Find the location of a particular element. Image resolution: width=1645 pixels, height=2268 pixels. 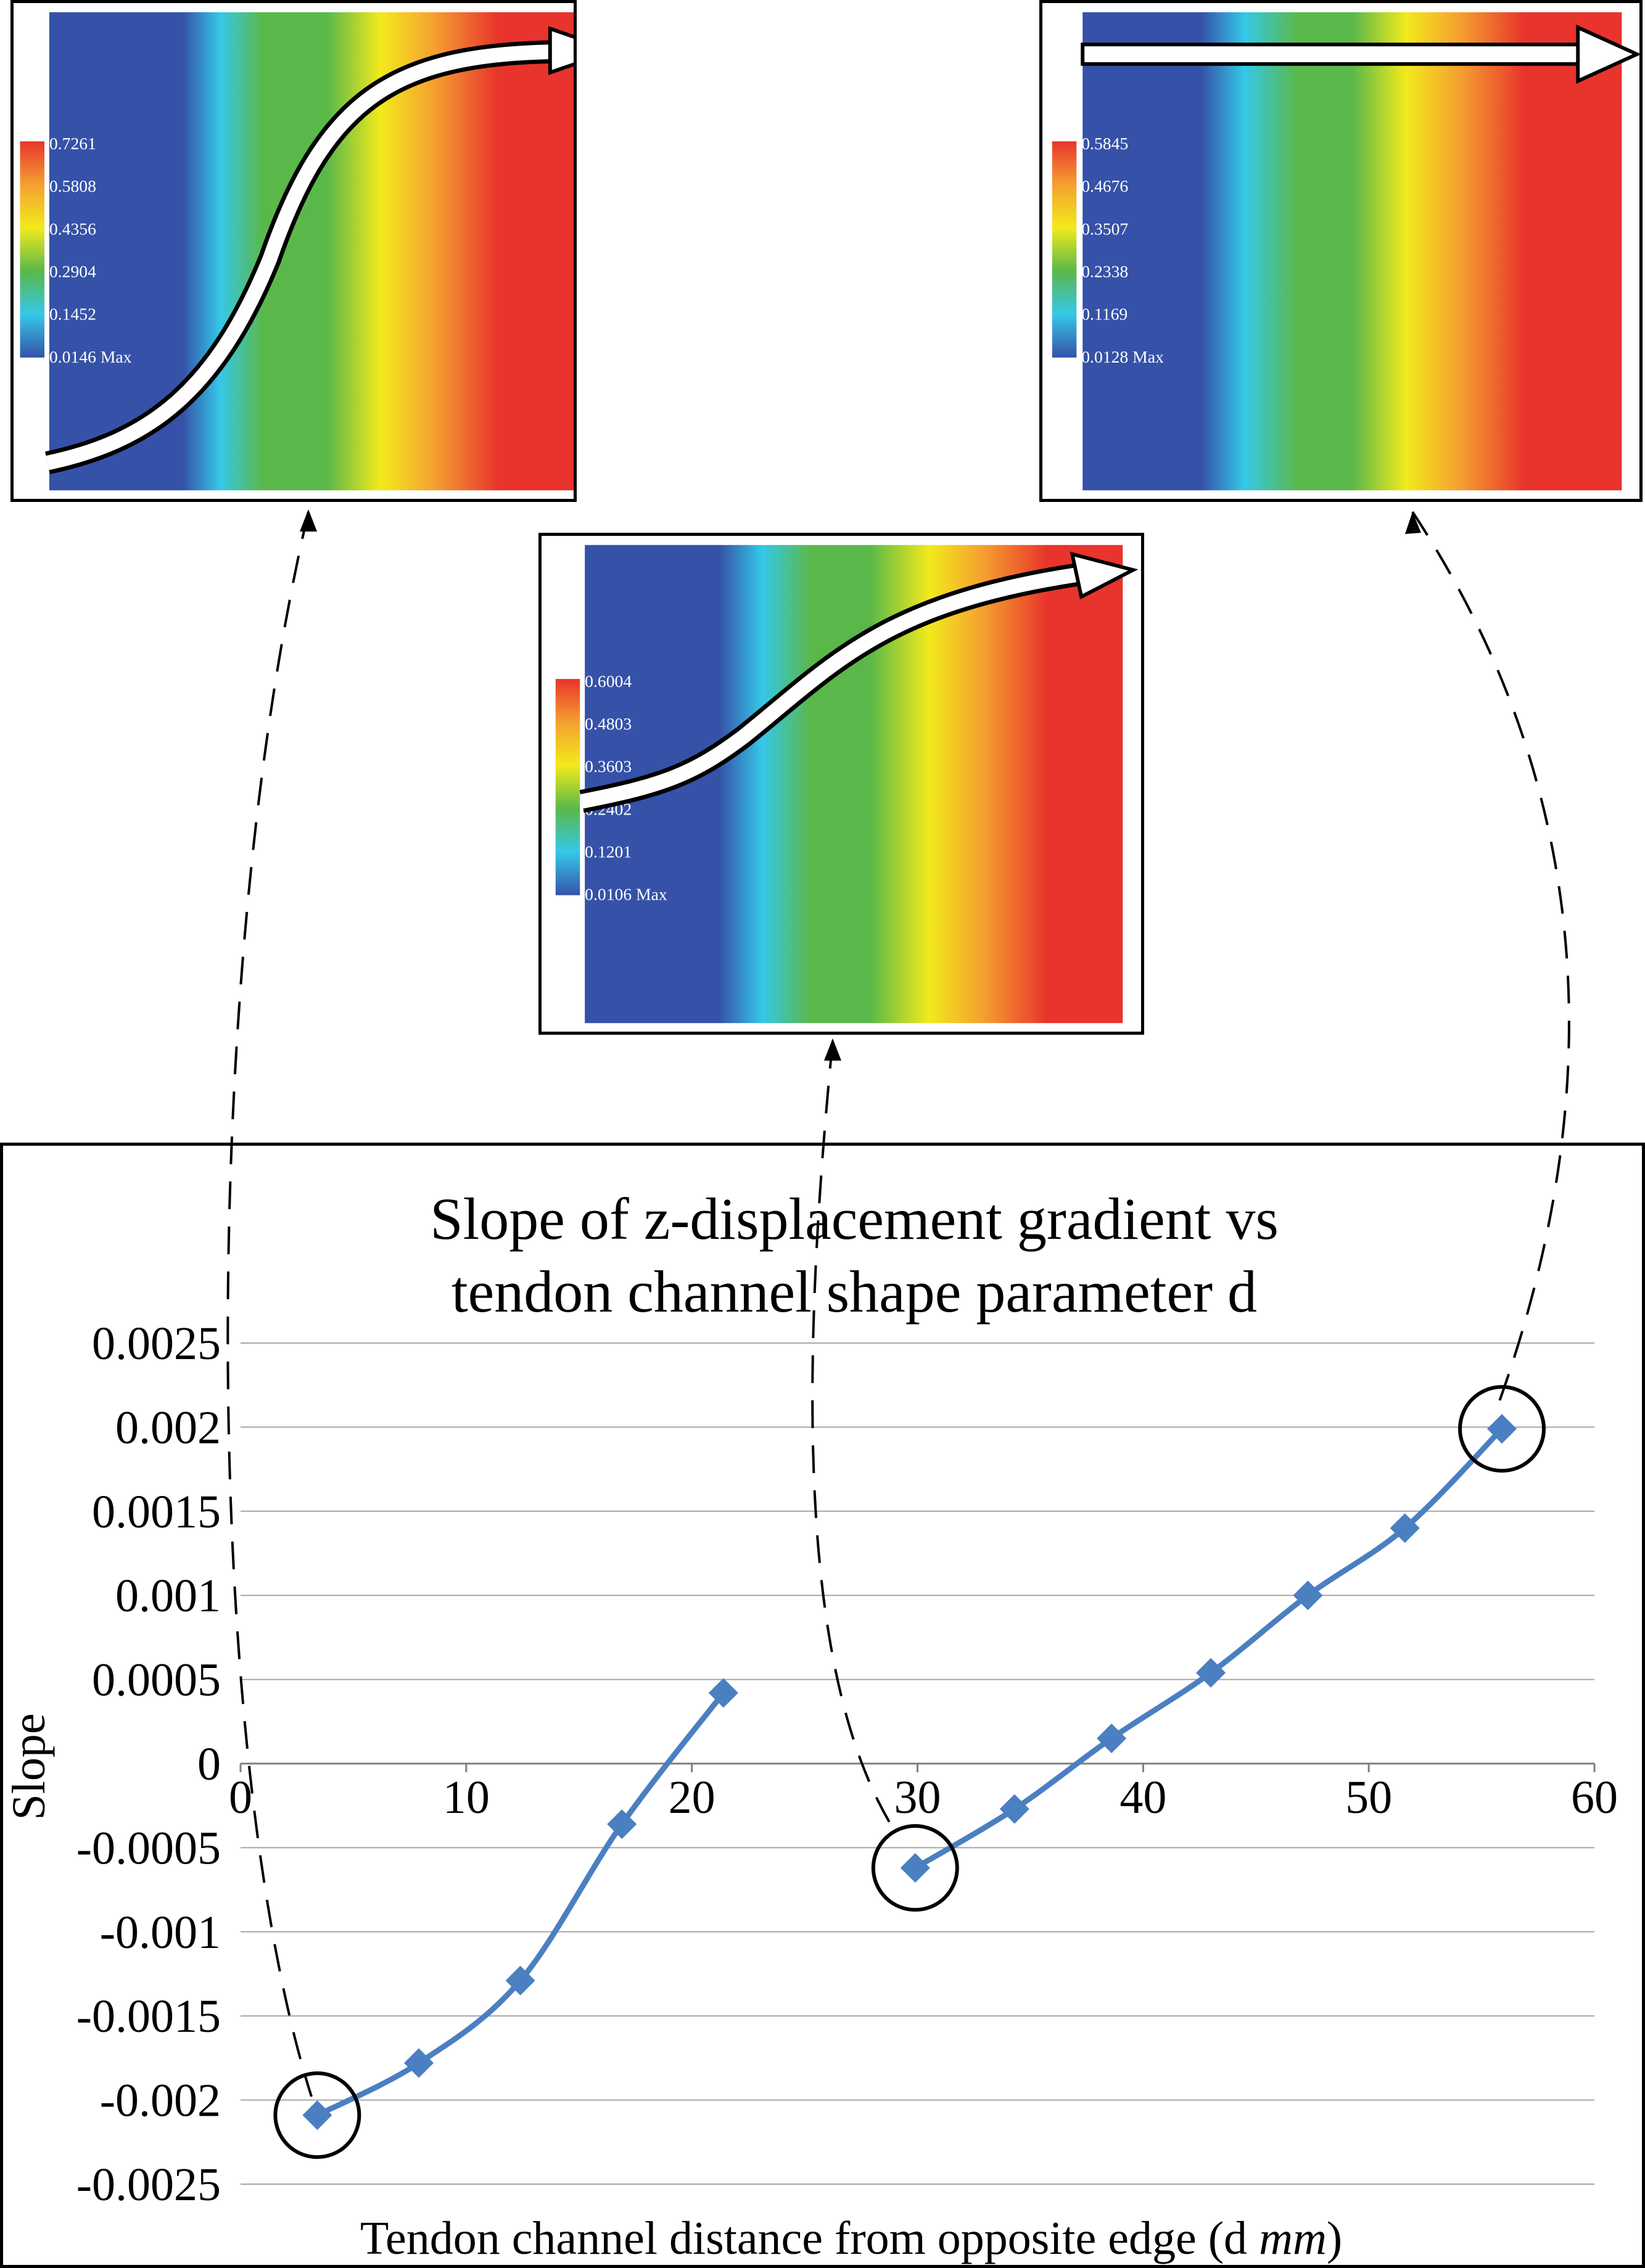

chart-title-line-2: tendon channel shape parameter d is located at coordinates (854, 1292).